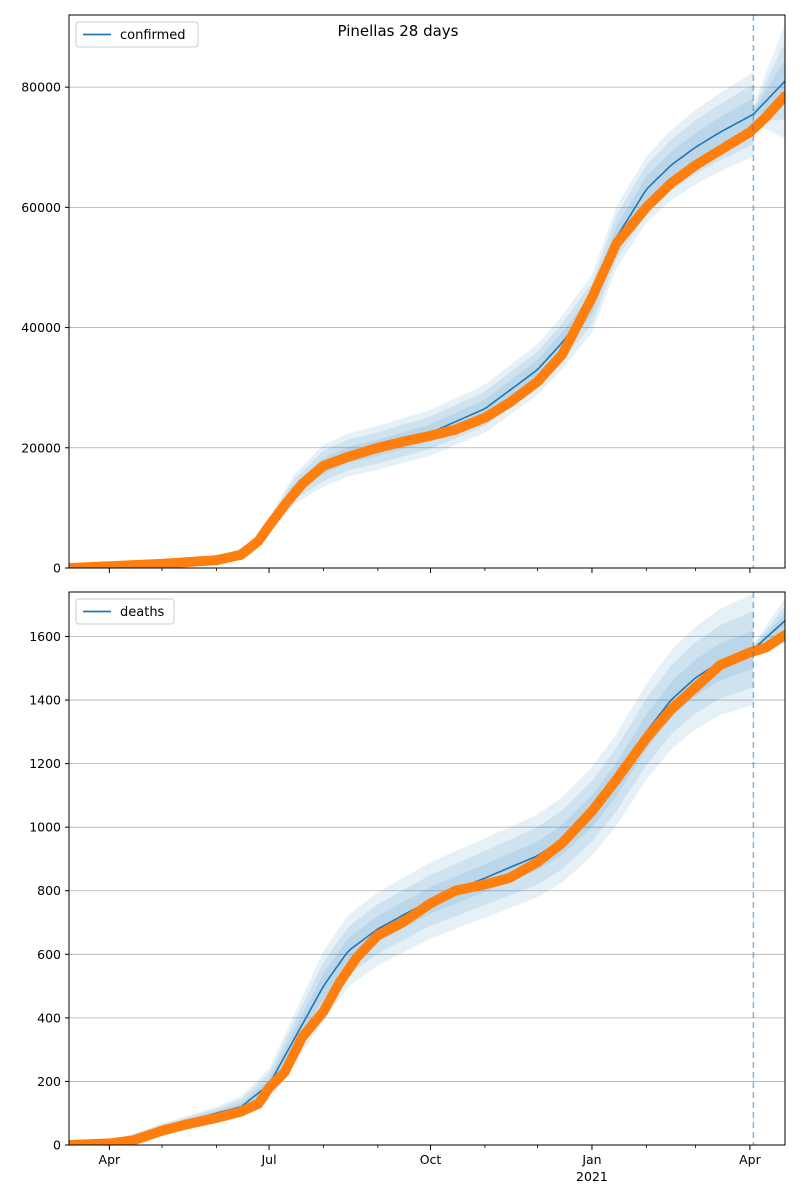 The image size is (800, 1200). Describe the element at coordinates (45, 700) in the screenshot. I see `y-tick-label: 1400` at that location.